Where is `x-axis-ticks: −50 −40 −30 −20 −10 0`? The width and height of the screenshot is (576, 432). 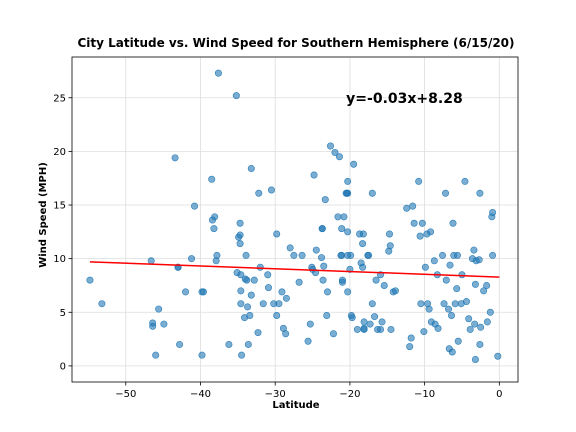
x-axis-ticks: −50 −40 −30 −20 −10 0 is located at coordinates (309, 391).